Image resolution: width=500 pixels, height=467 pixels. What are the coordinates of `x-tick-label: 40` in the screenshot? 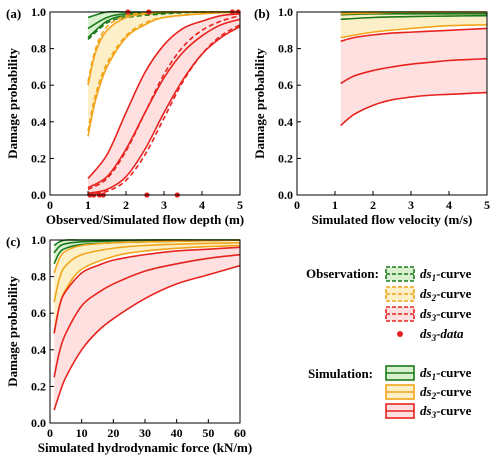 It's located at (177, 433).